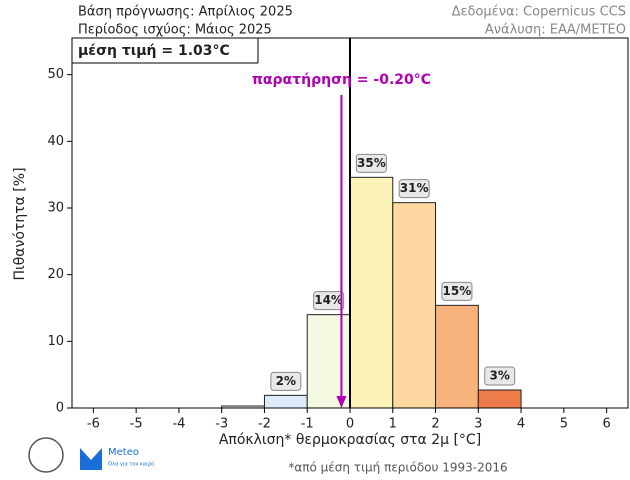 This screenshot has height=480, width=630. What do you see at coordinates (393, 424) in the screenshot?
I see `x-tick-label: 1` at bounding box center [393, 424].